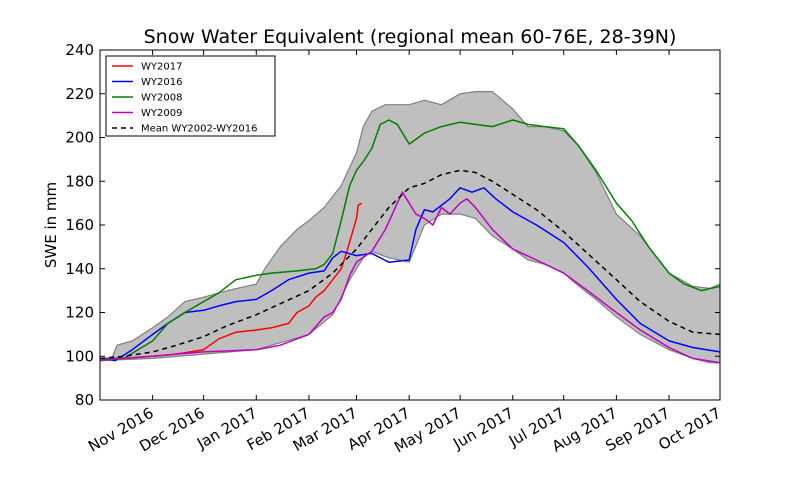  Describe the element at coordinates (79, 313) in the screenshot. I see `y-tick-label-2: 120` at that location.